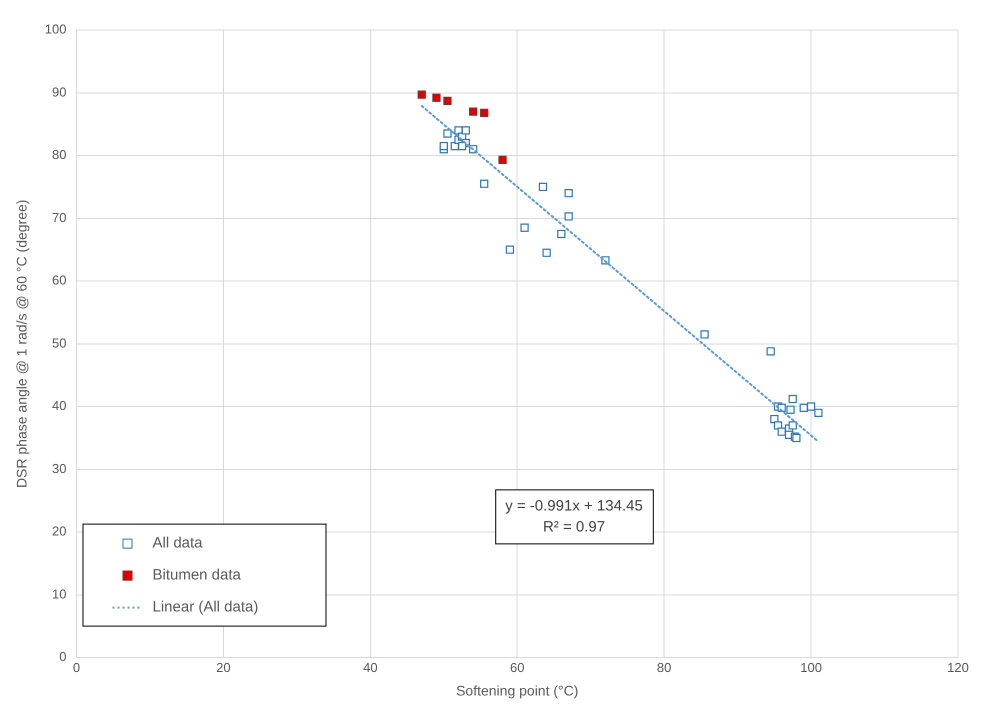  Describe the element at coordinates (59, 594) in the screenshot. I see `y-tick-label: 10` at that location.